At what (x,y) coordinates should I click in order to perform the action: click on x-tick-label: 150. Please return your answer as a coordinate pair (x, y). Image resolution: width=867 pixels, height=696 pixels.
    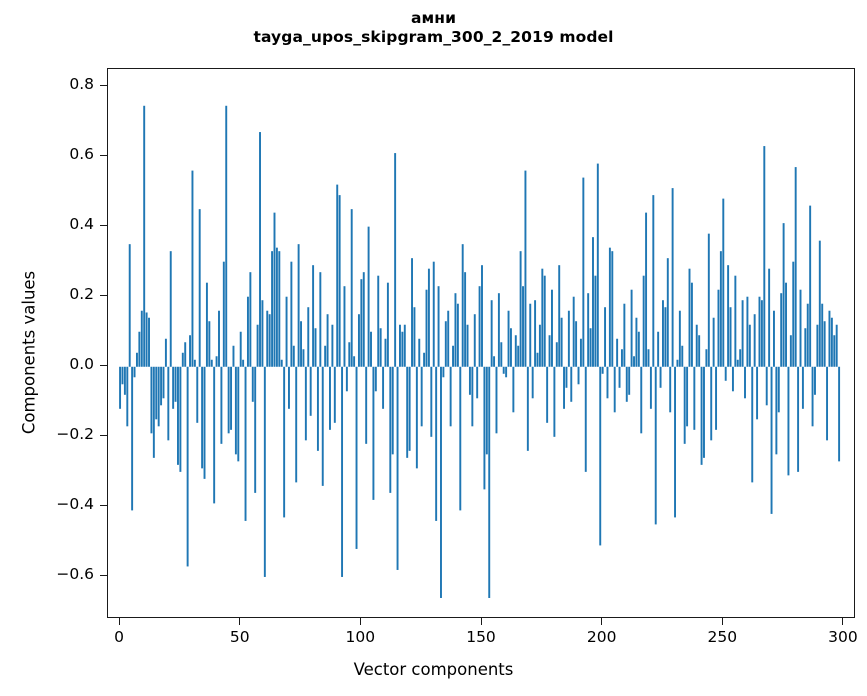
    Looking at the image, I should click on (481, 637).